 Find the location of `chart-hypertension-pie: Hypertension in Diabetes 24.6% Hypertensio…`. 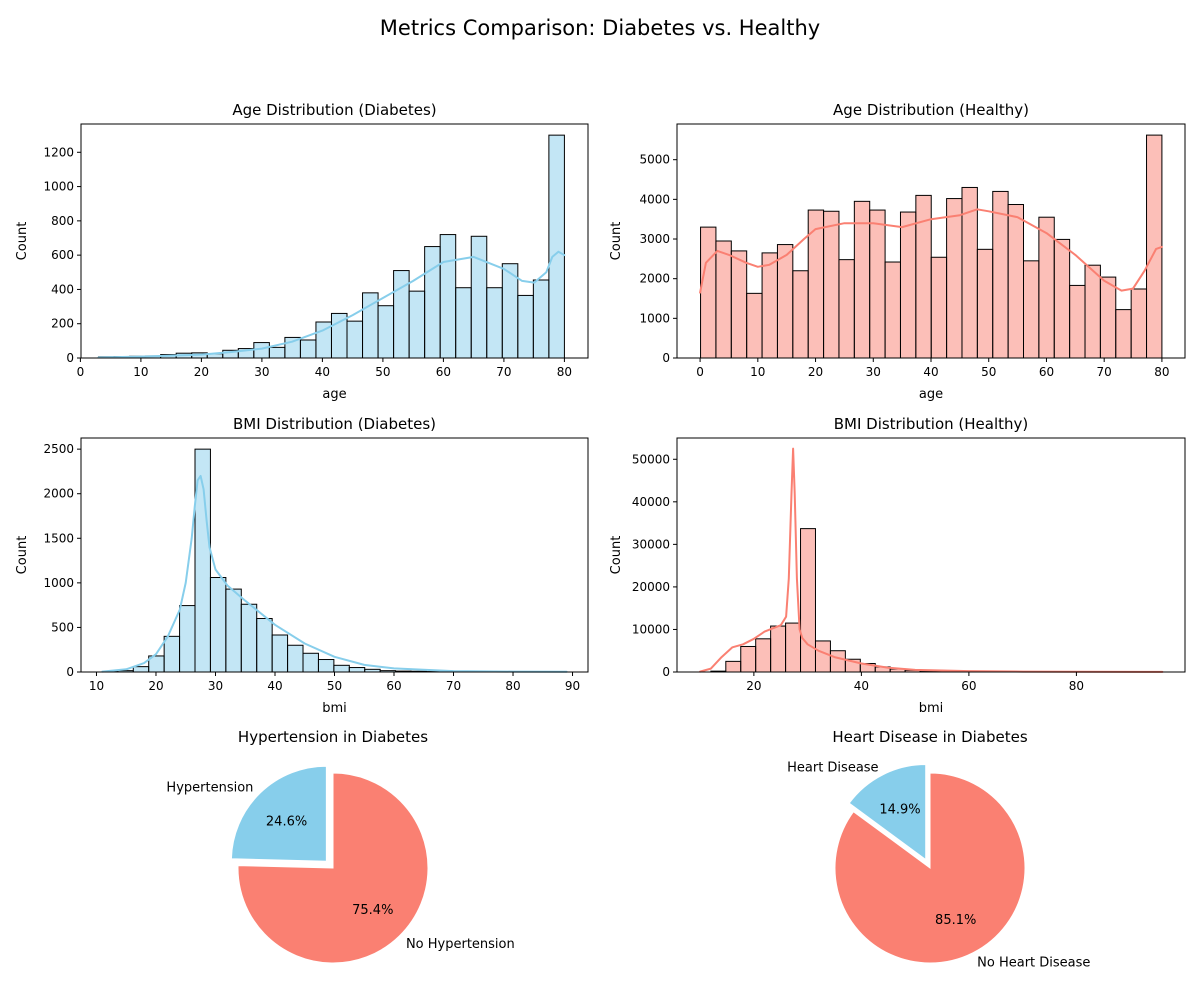

chart-hypertension-pie: Hypertension in Diabetes 24.6% Hypertensio… is located at coordinates (340, 846).